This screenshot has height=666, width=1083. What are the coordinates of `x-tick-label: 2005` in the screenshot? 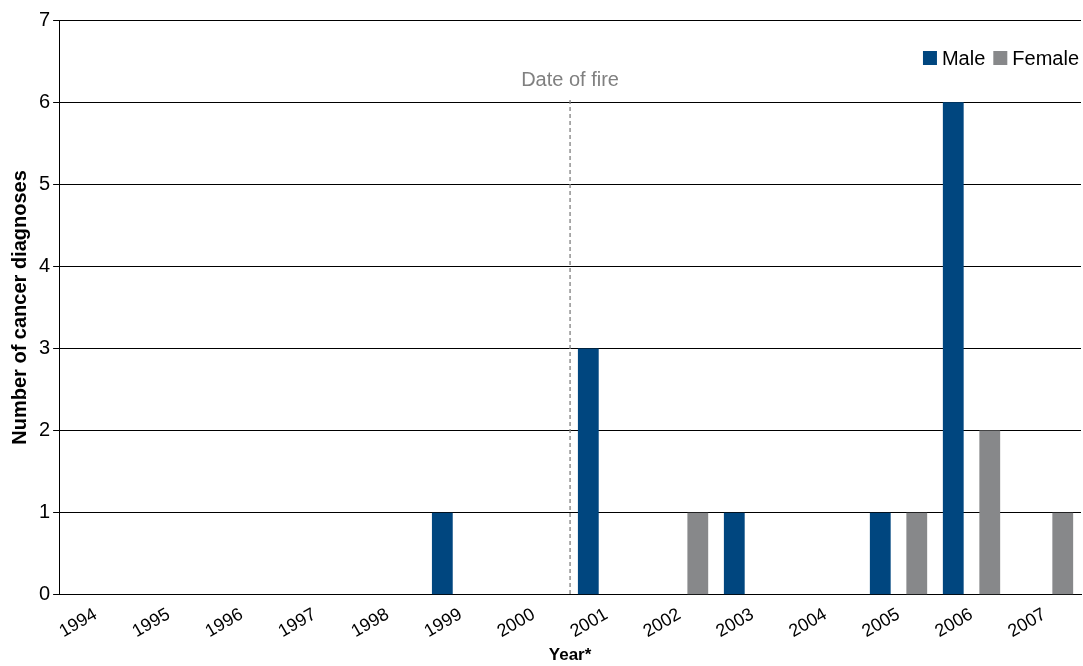 It's located at (881, 622).